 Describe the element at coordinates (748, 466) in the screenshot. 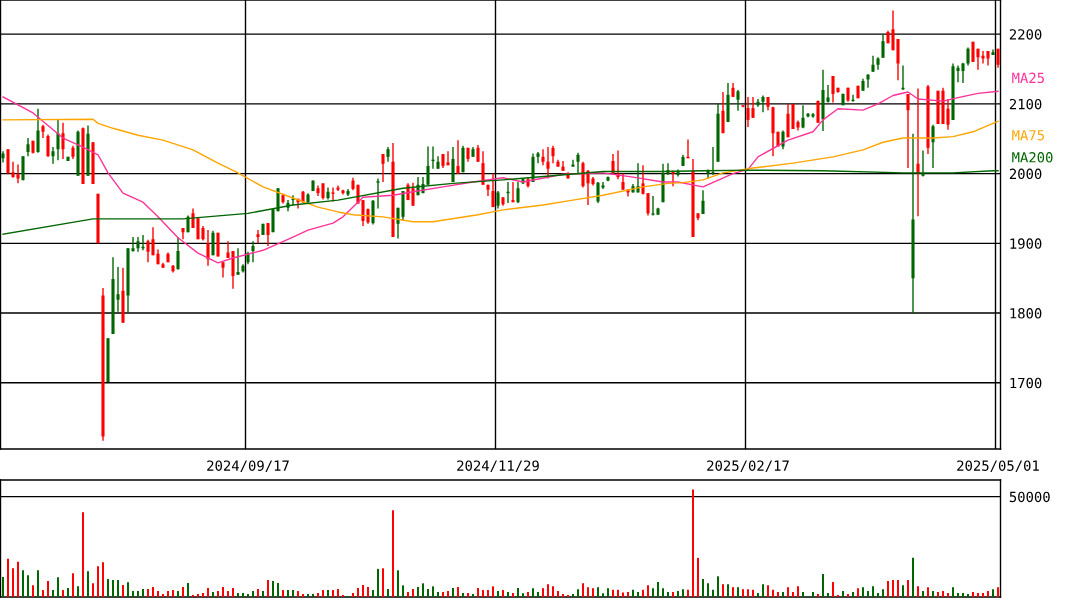

I see `x-tick-label: 2025/02/17` at that location.